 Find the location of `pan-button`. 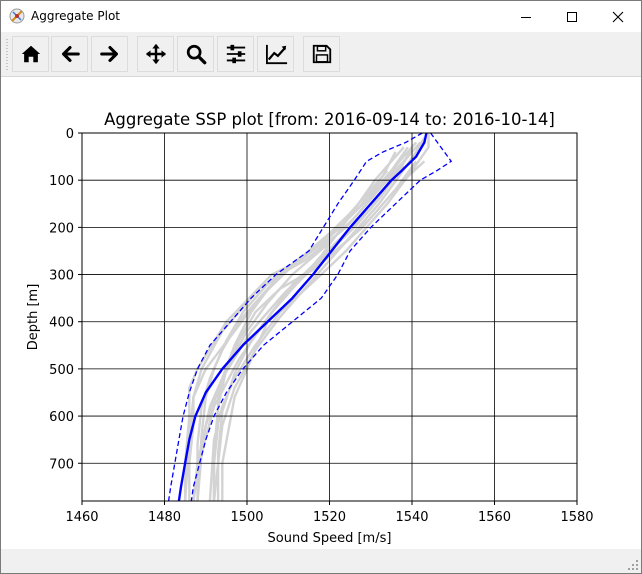

pan-button is located at coordinates (155, 54).